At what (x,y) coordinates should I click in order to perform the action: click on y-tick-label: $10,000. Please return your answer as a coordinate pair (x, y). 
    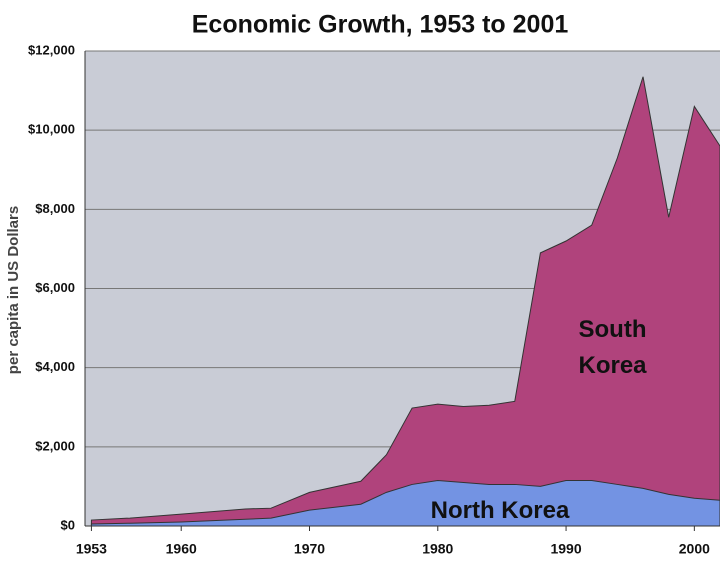
    Looking at the image, I should click on (51, 129).